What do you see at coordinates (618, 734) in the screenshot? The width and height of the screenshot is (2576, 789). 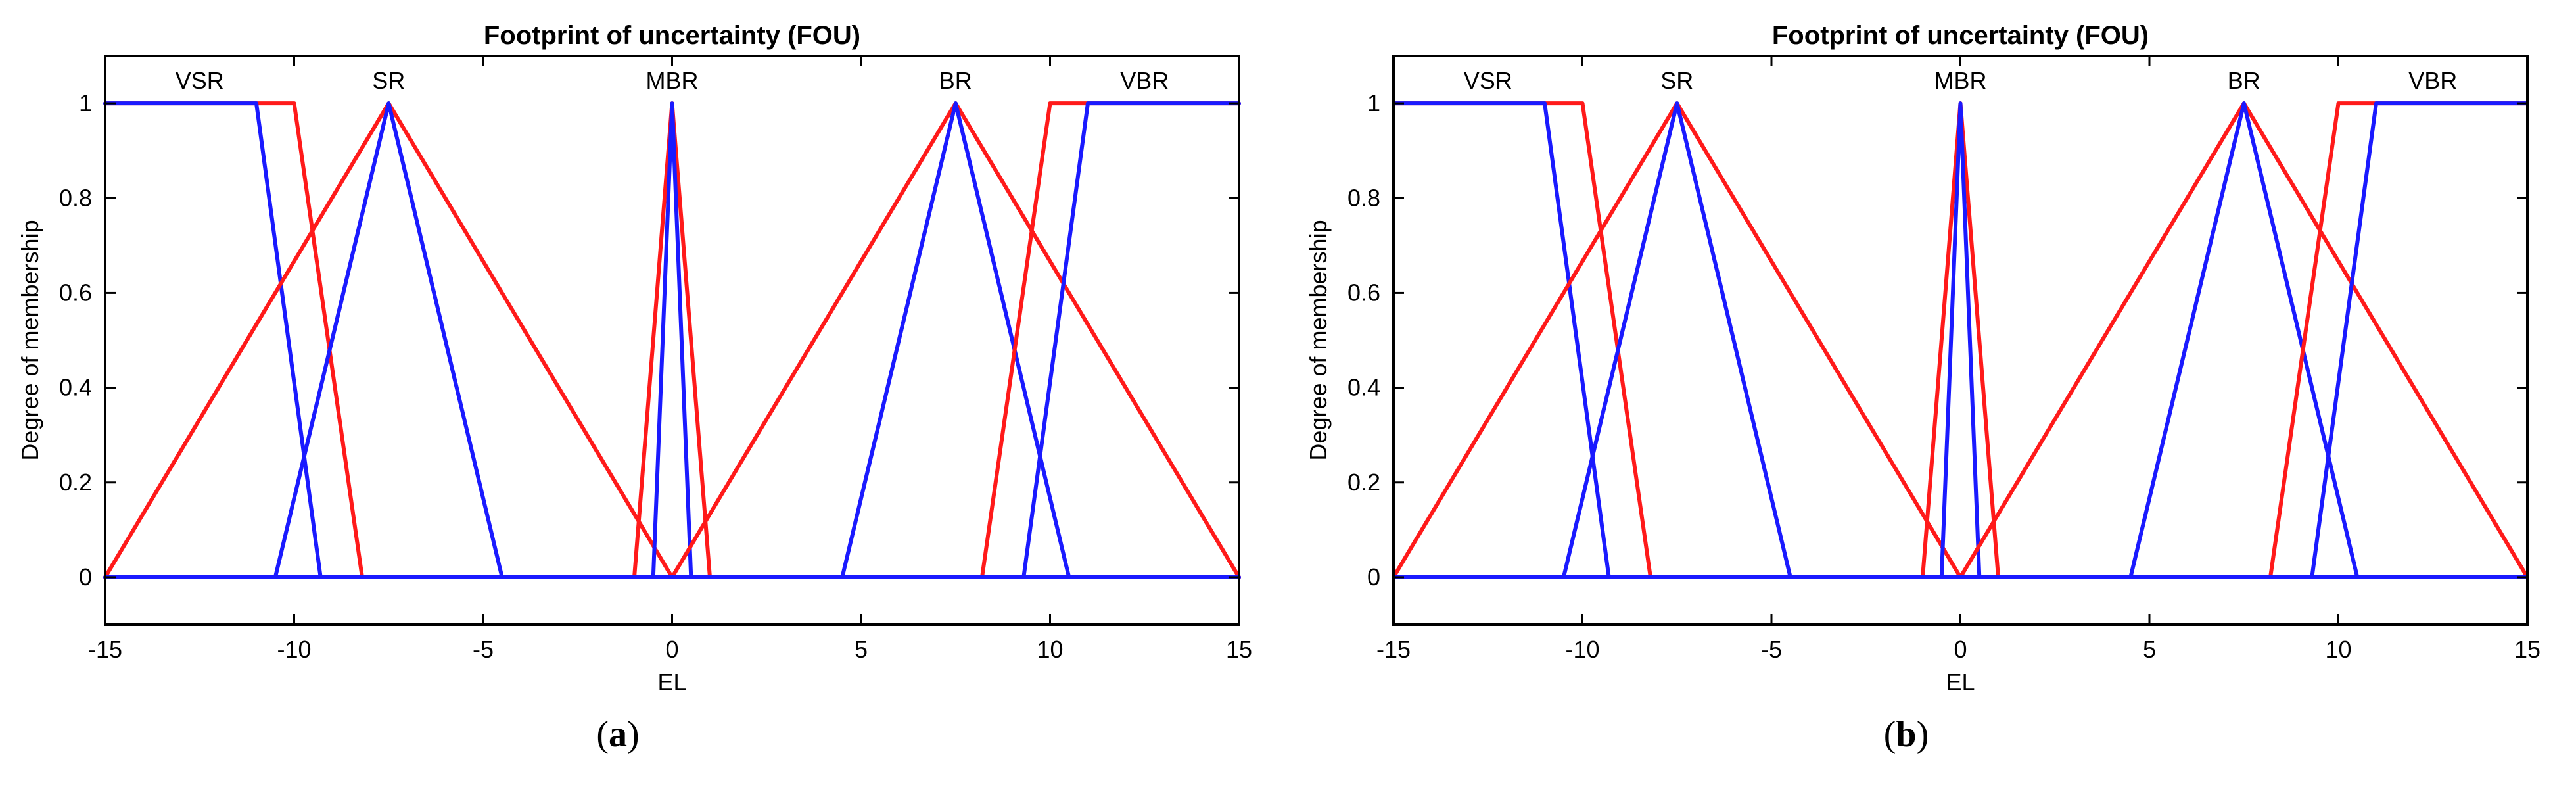 I see `caption-a: (a)` at bounding box center [618, 734].